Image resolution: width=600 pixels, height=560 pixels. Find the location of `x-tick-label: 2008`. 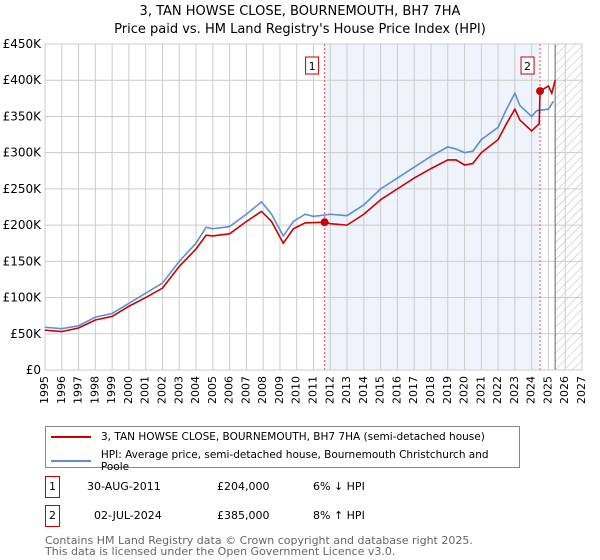

x-tick-label: 2008 is located at coordinates (262, 390).